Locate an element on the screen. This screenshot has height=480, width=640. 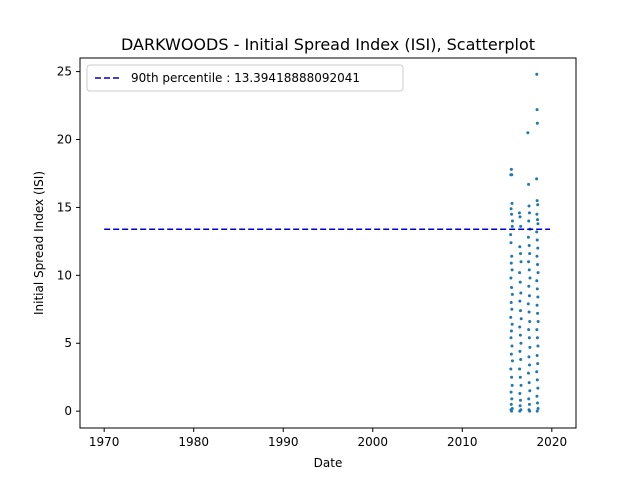
x-axis-ticks: 1970 1980 1990 2000 2010 2020 is located at coordinates (328, 438).